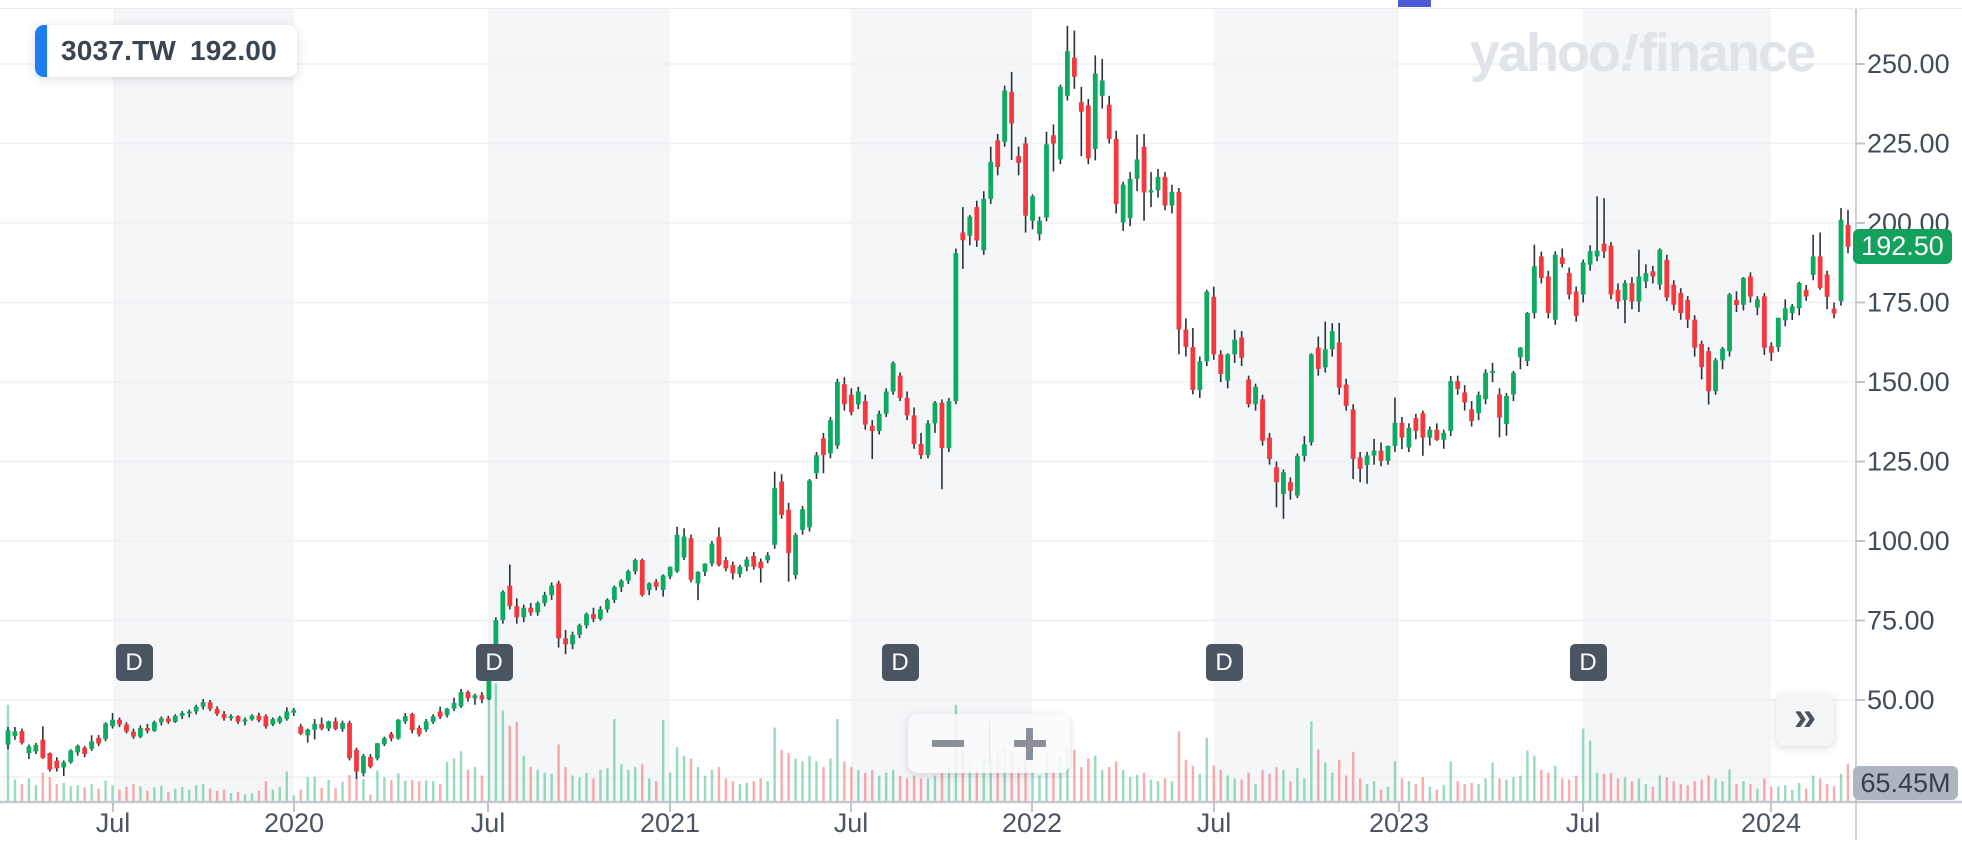 This screenshot has width=1962, height=868. Describe the element at coordinates (1771, 823) in the screenshot. I see `time-axis-label: 2024` at that location.